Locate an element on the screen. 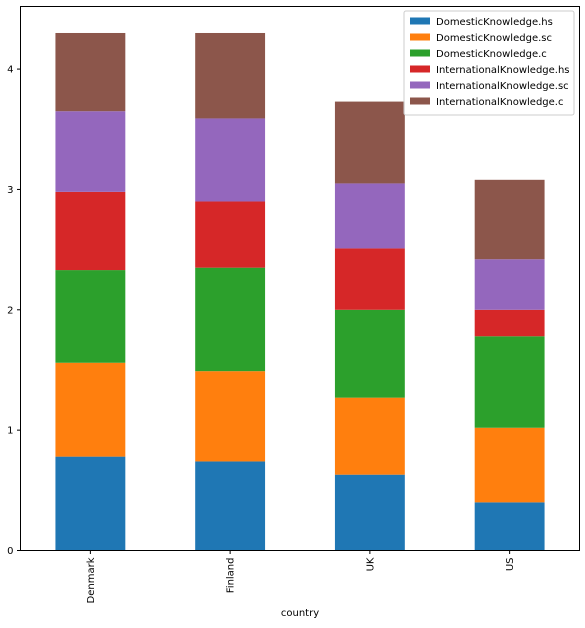  legend-box is located at coordinates (489, 63).